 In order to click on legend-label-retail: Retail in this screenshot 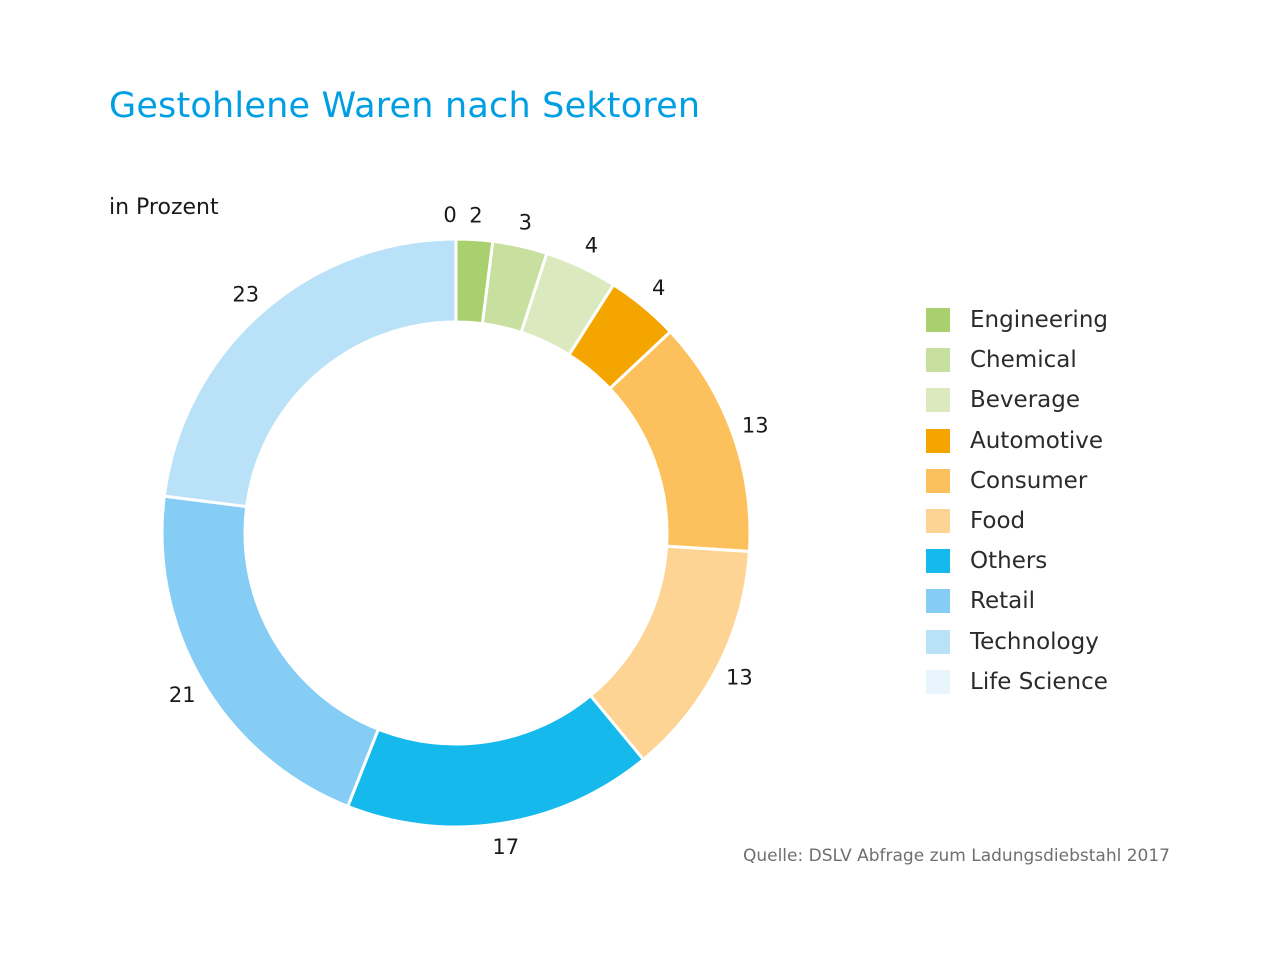, I will do `click(1002, 601)`.